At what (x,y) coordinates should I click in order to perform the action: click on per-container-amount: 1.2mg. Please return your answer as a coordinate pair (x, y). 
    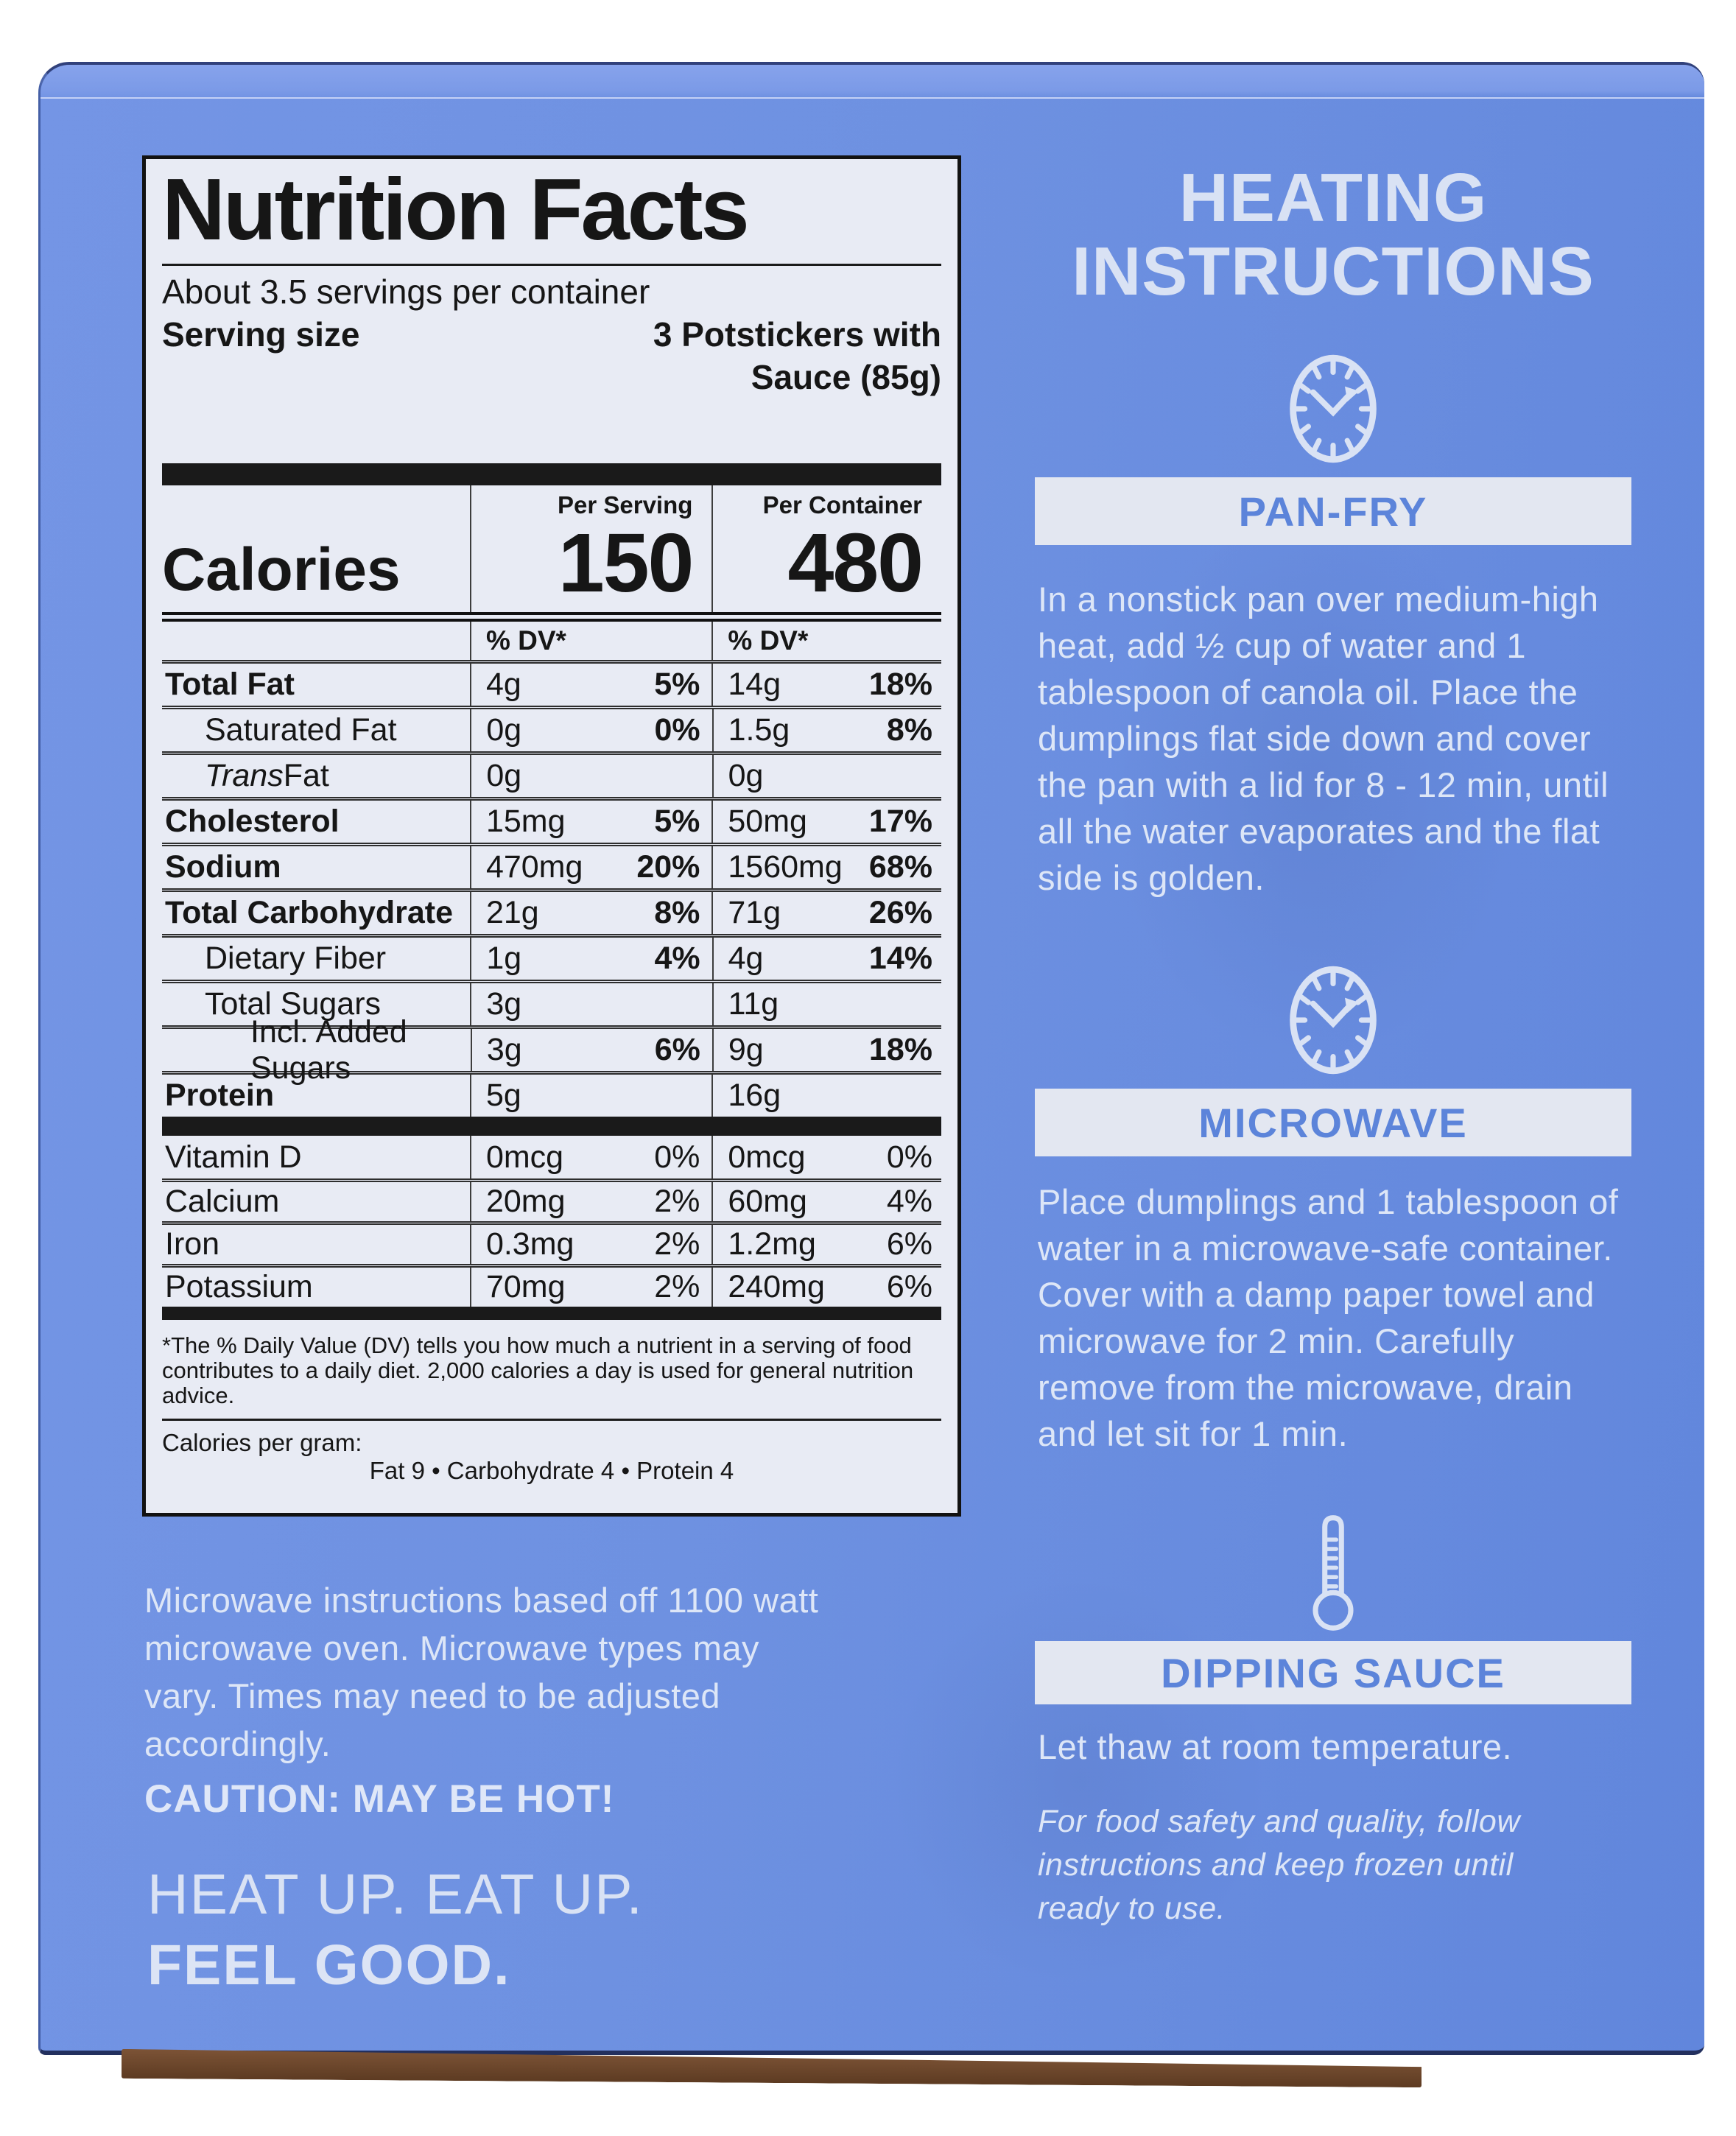
    Looking at the image, I should click on (772, 1244).